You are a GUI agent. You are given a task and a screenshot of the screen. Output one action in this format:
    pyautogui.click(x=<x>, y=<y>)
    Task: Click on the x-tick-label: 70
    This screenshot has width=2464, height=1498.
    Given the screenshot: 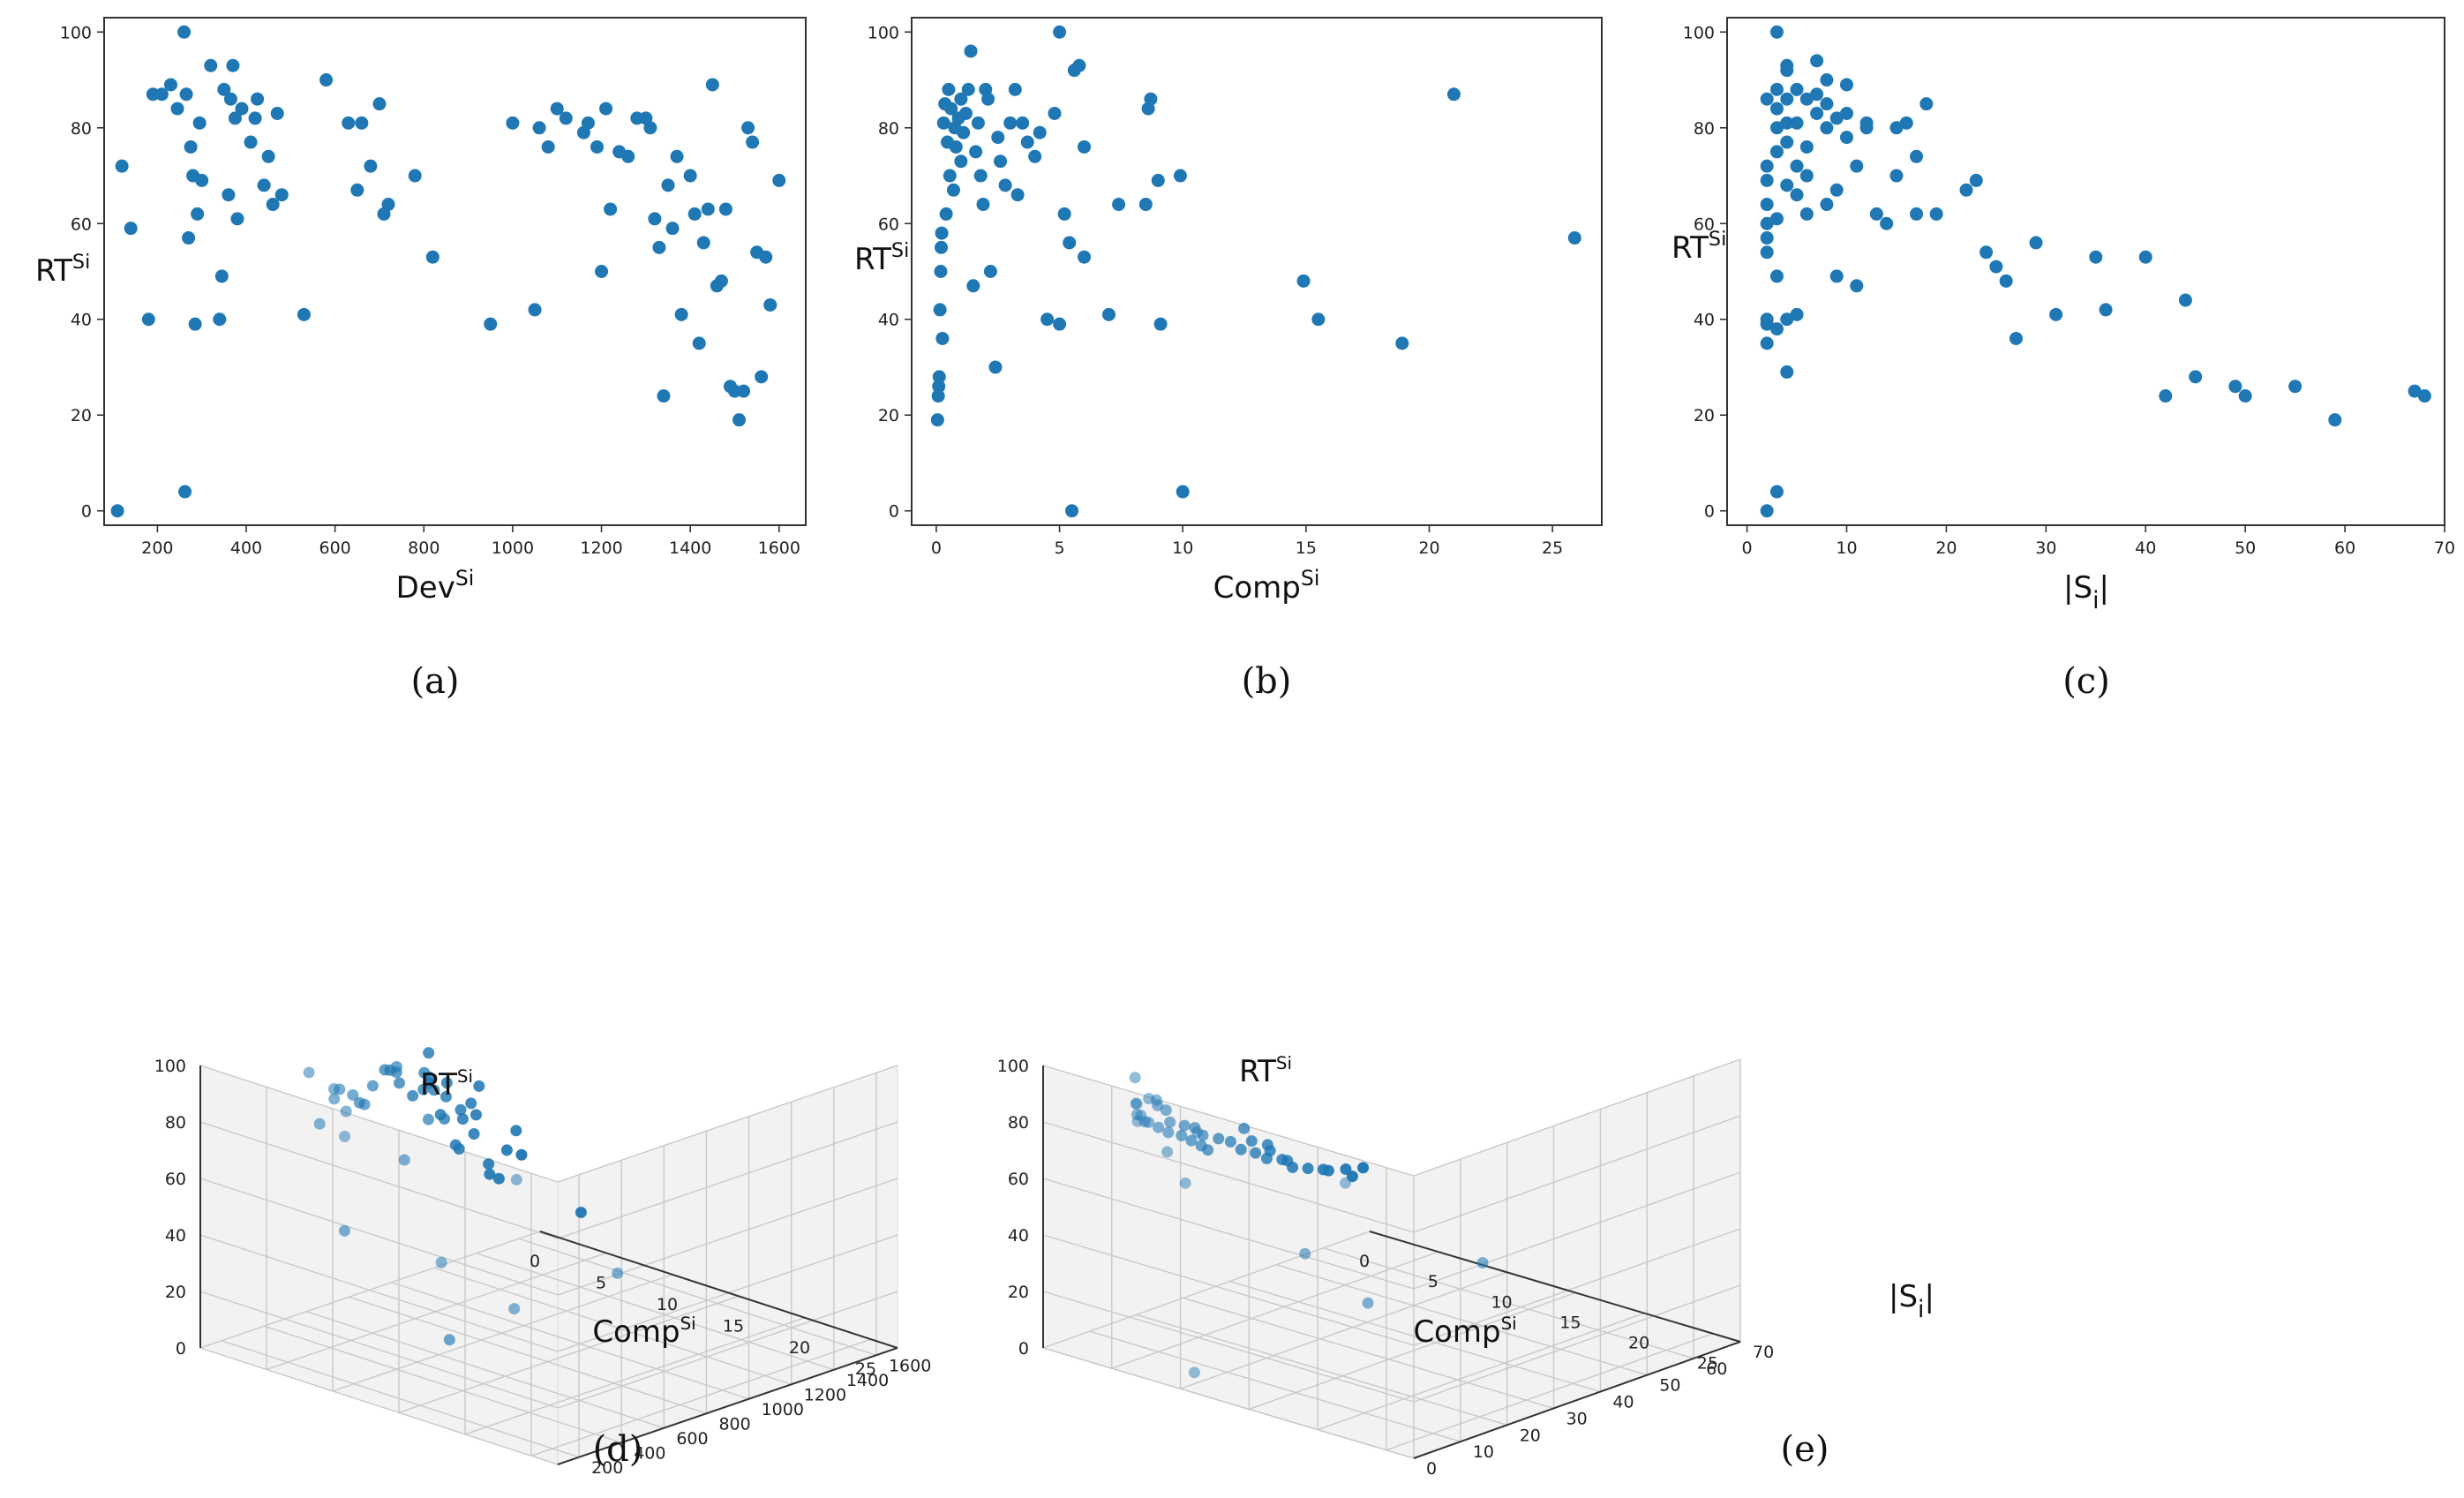 What is the action you would take?
    pyautogui.click(x=2444, y=548)
    